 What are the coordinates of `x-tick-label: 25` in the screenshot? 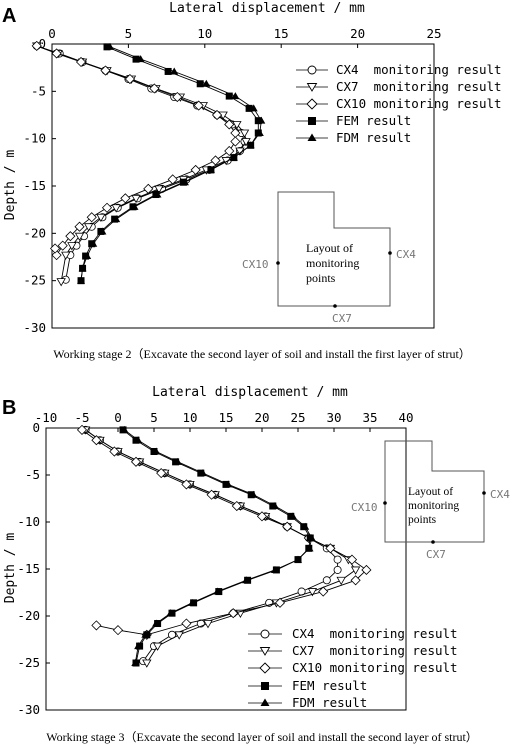 It's located at (433, 33).